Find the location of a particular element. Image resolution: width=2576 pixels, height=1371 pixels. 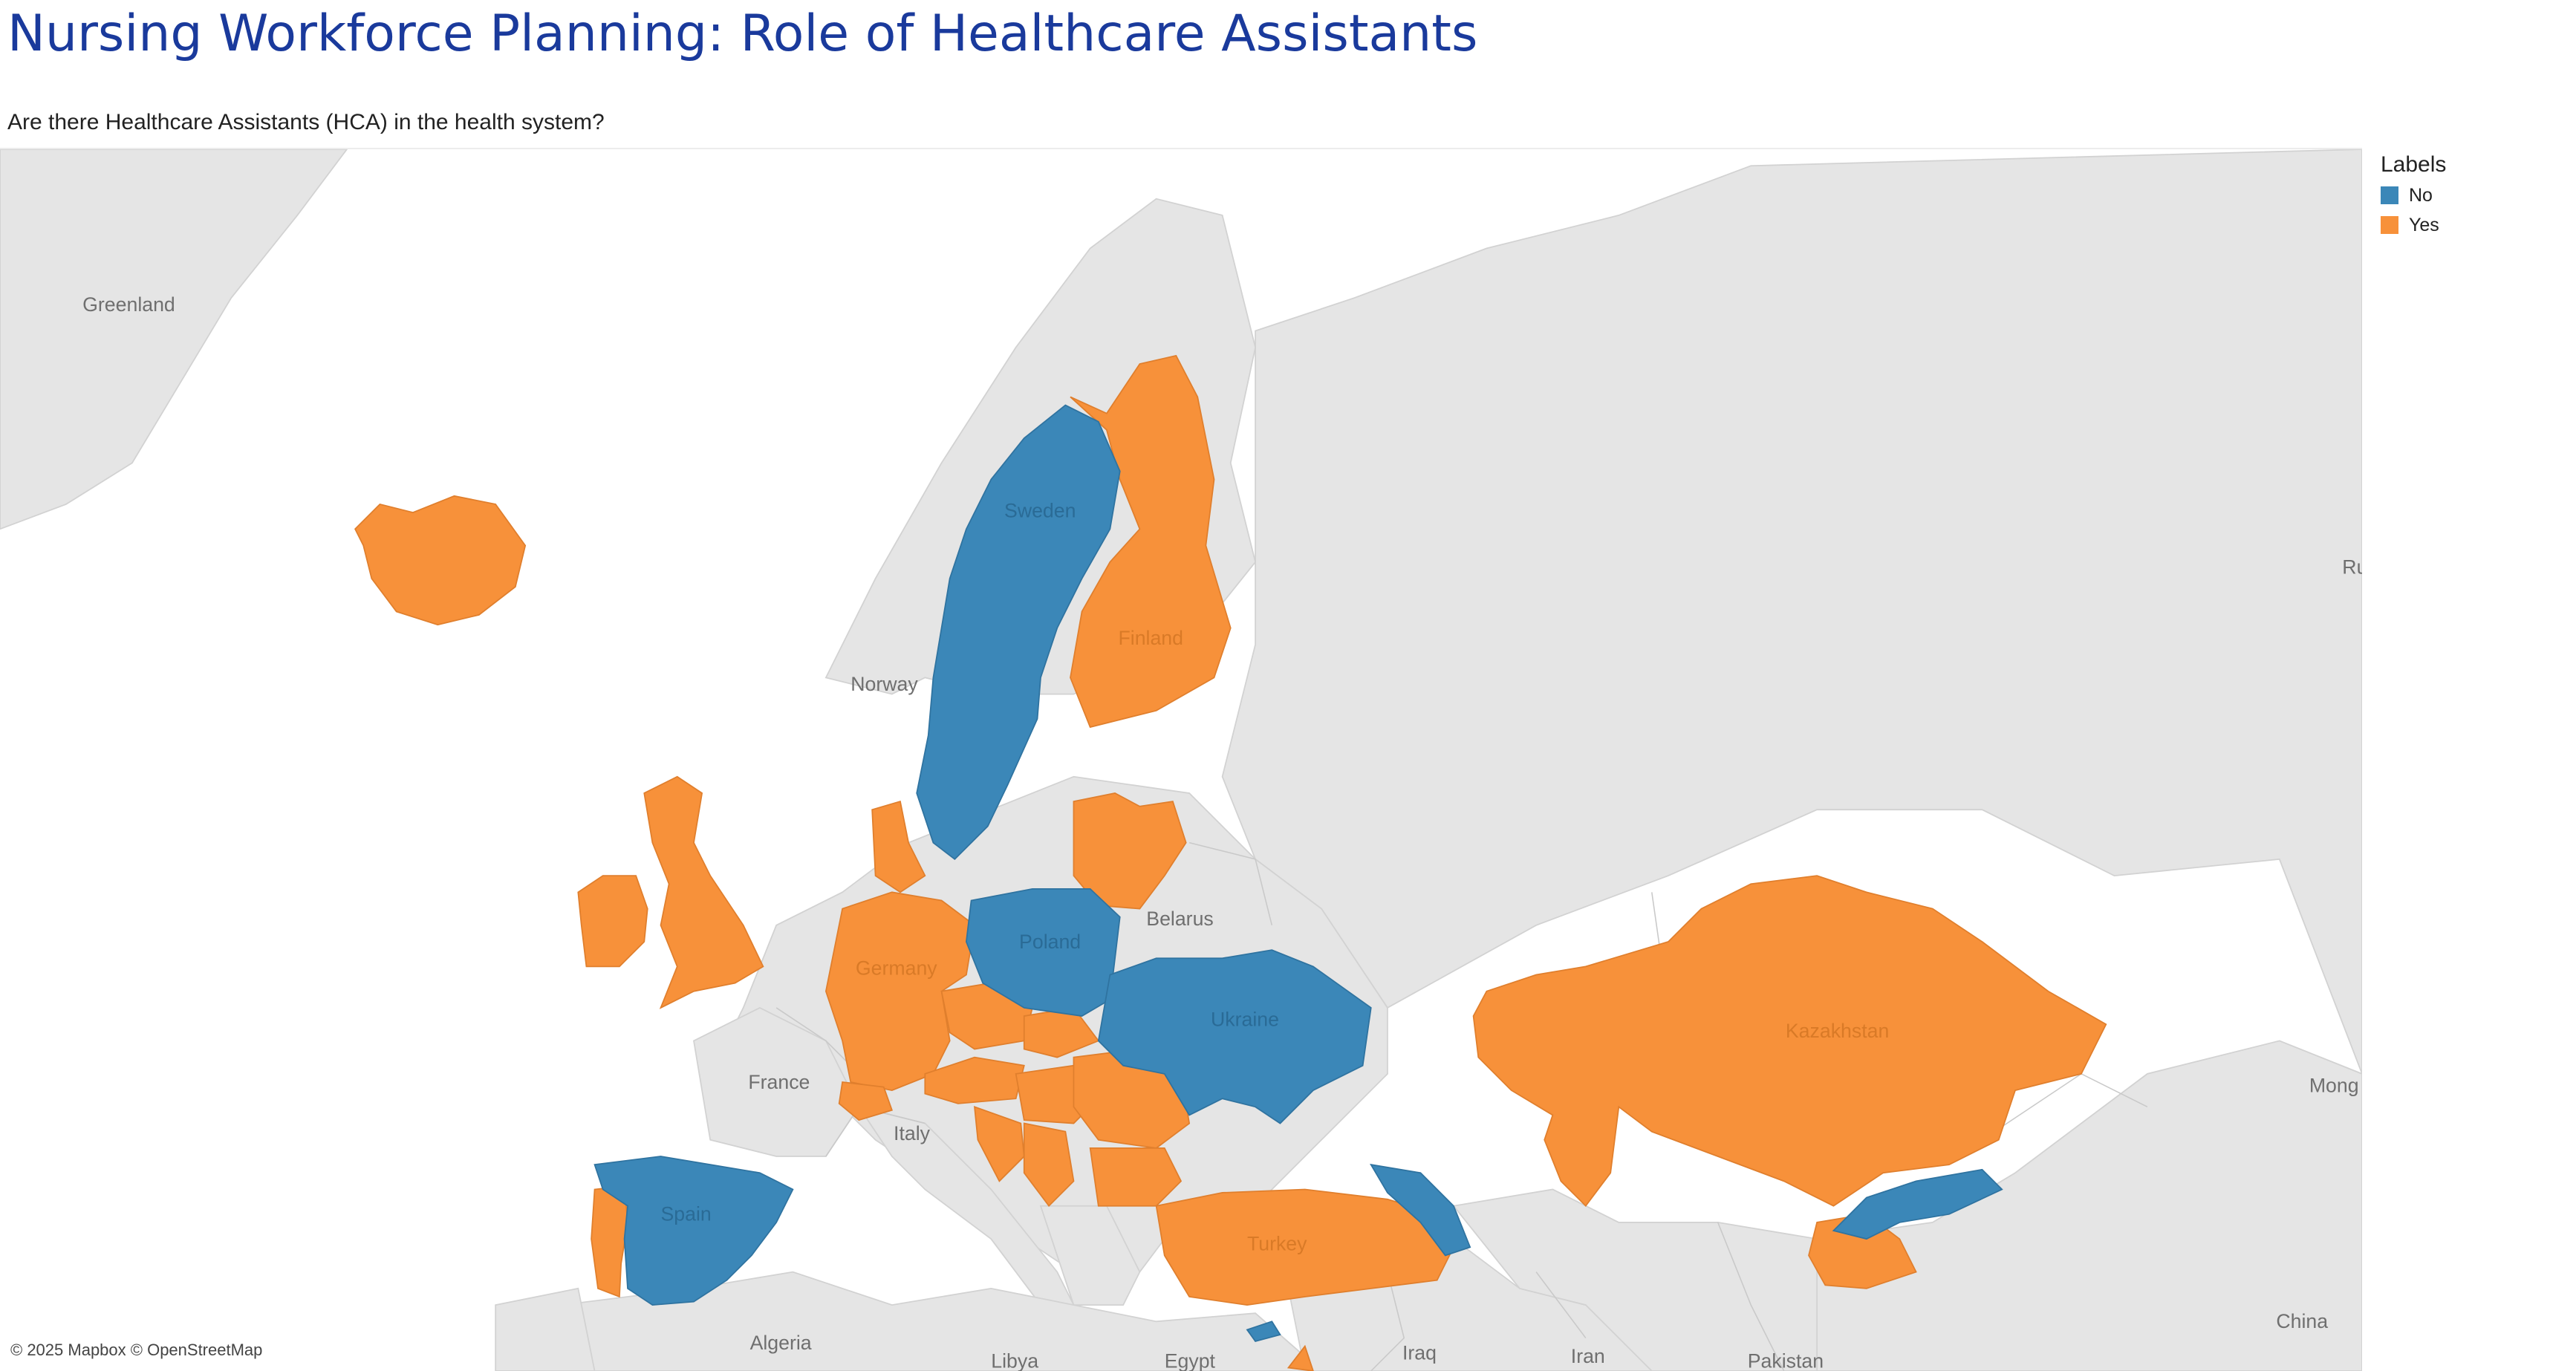

legend-item-no: No is located at coordinates (2470, 195).